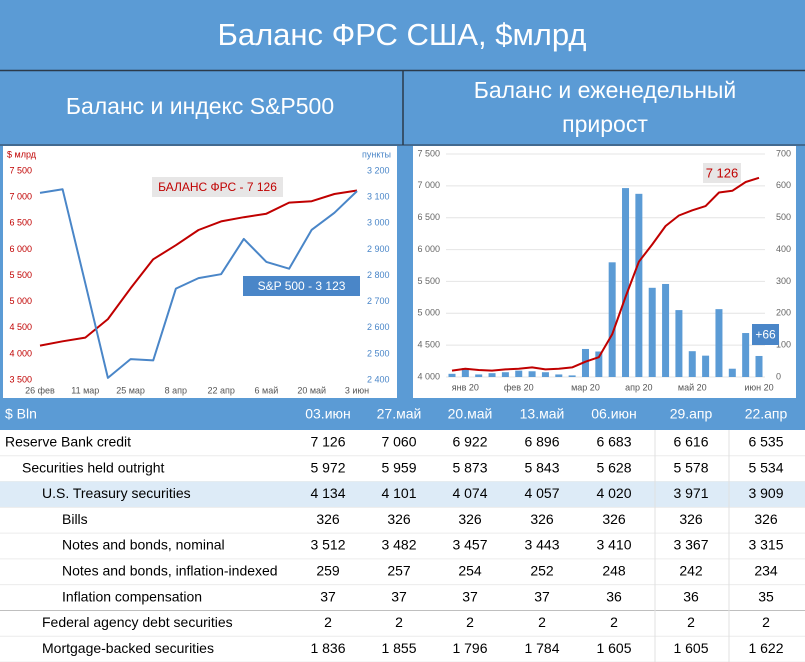 The width and height of the screenshot is (805, 662). What do you see at coordinates (20, 170) in the screenshot?
I see `y-tick-label: 7 500` at bounding box center [20, 170].